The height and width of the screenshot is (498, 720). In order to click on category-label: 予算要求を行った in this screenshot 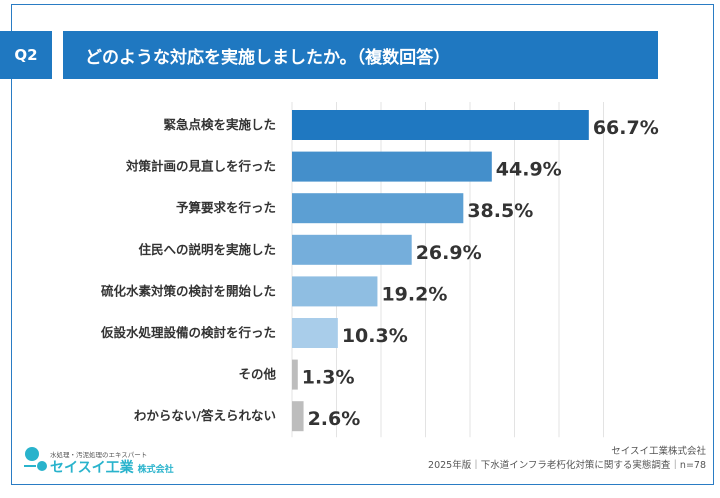, I will do `click(226, 207)`.